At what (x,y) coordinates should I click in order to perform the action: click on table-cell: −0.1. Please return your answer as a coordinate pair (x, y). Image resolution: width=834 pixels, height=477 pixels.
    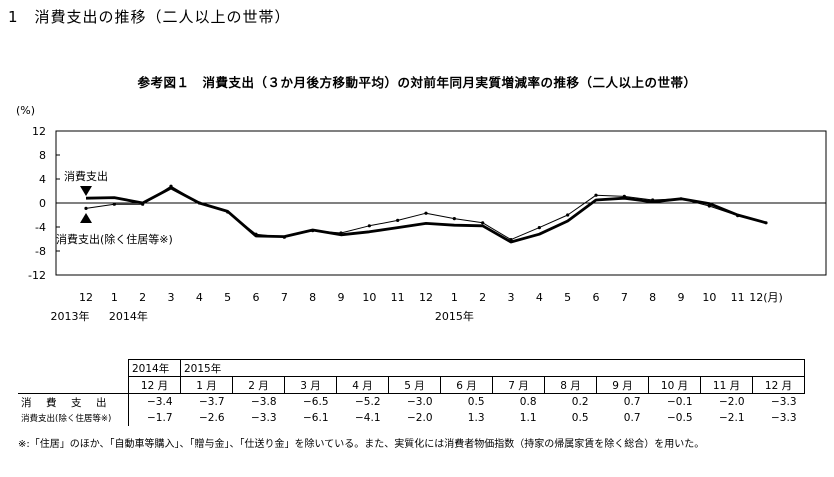
    Looking at the image, I should click on (680, 402).